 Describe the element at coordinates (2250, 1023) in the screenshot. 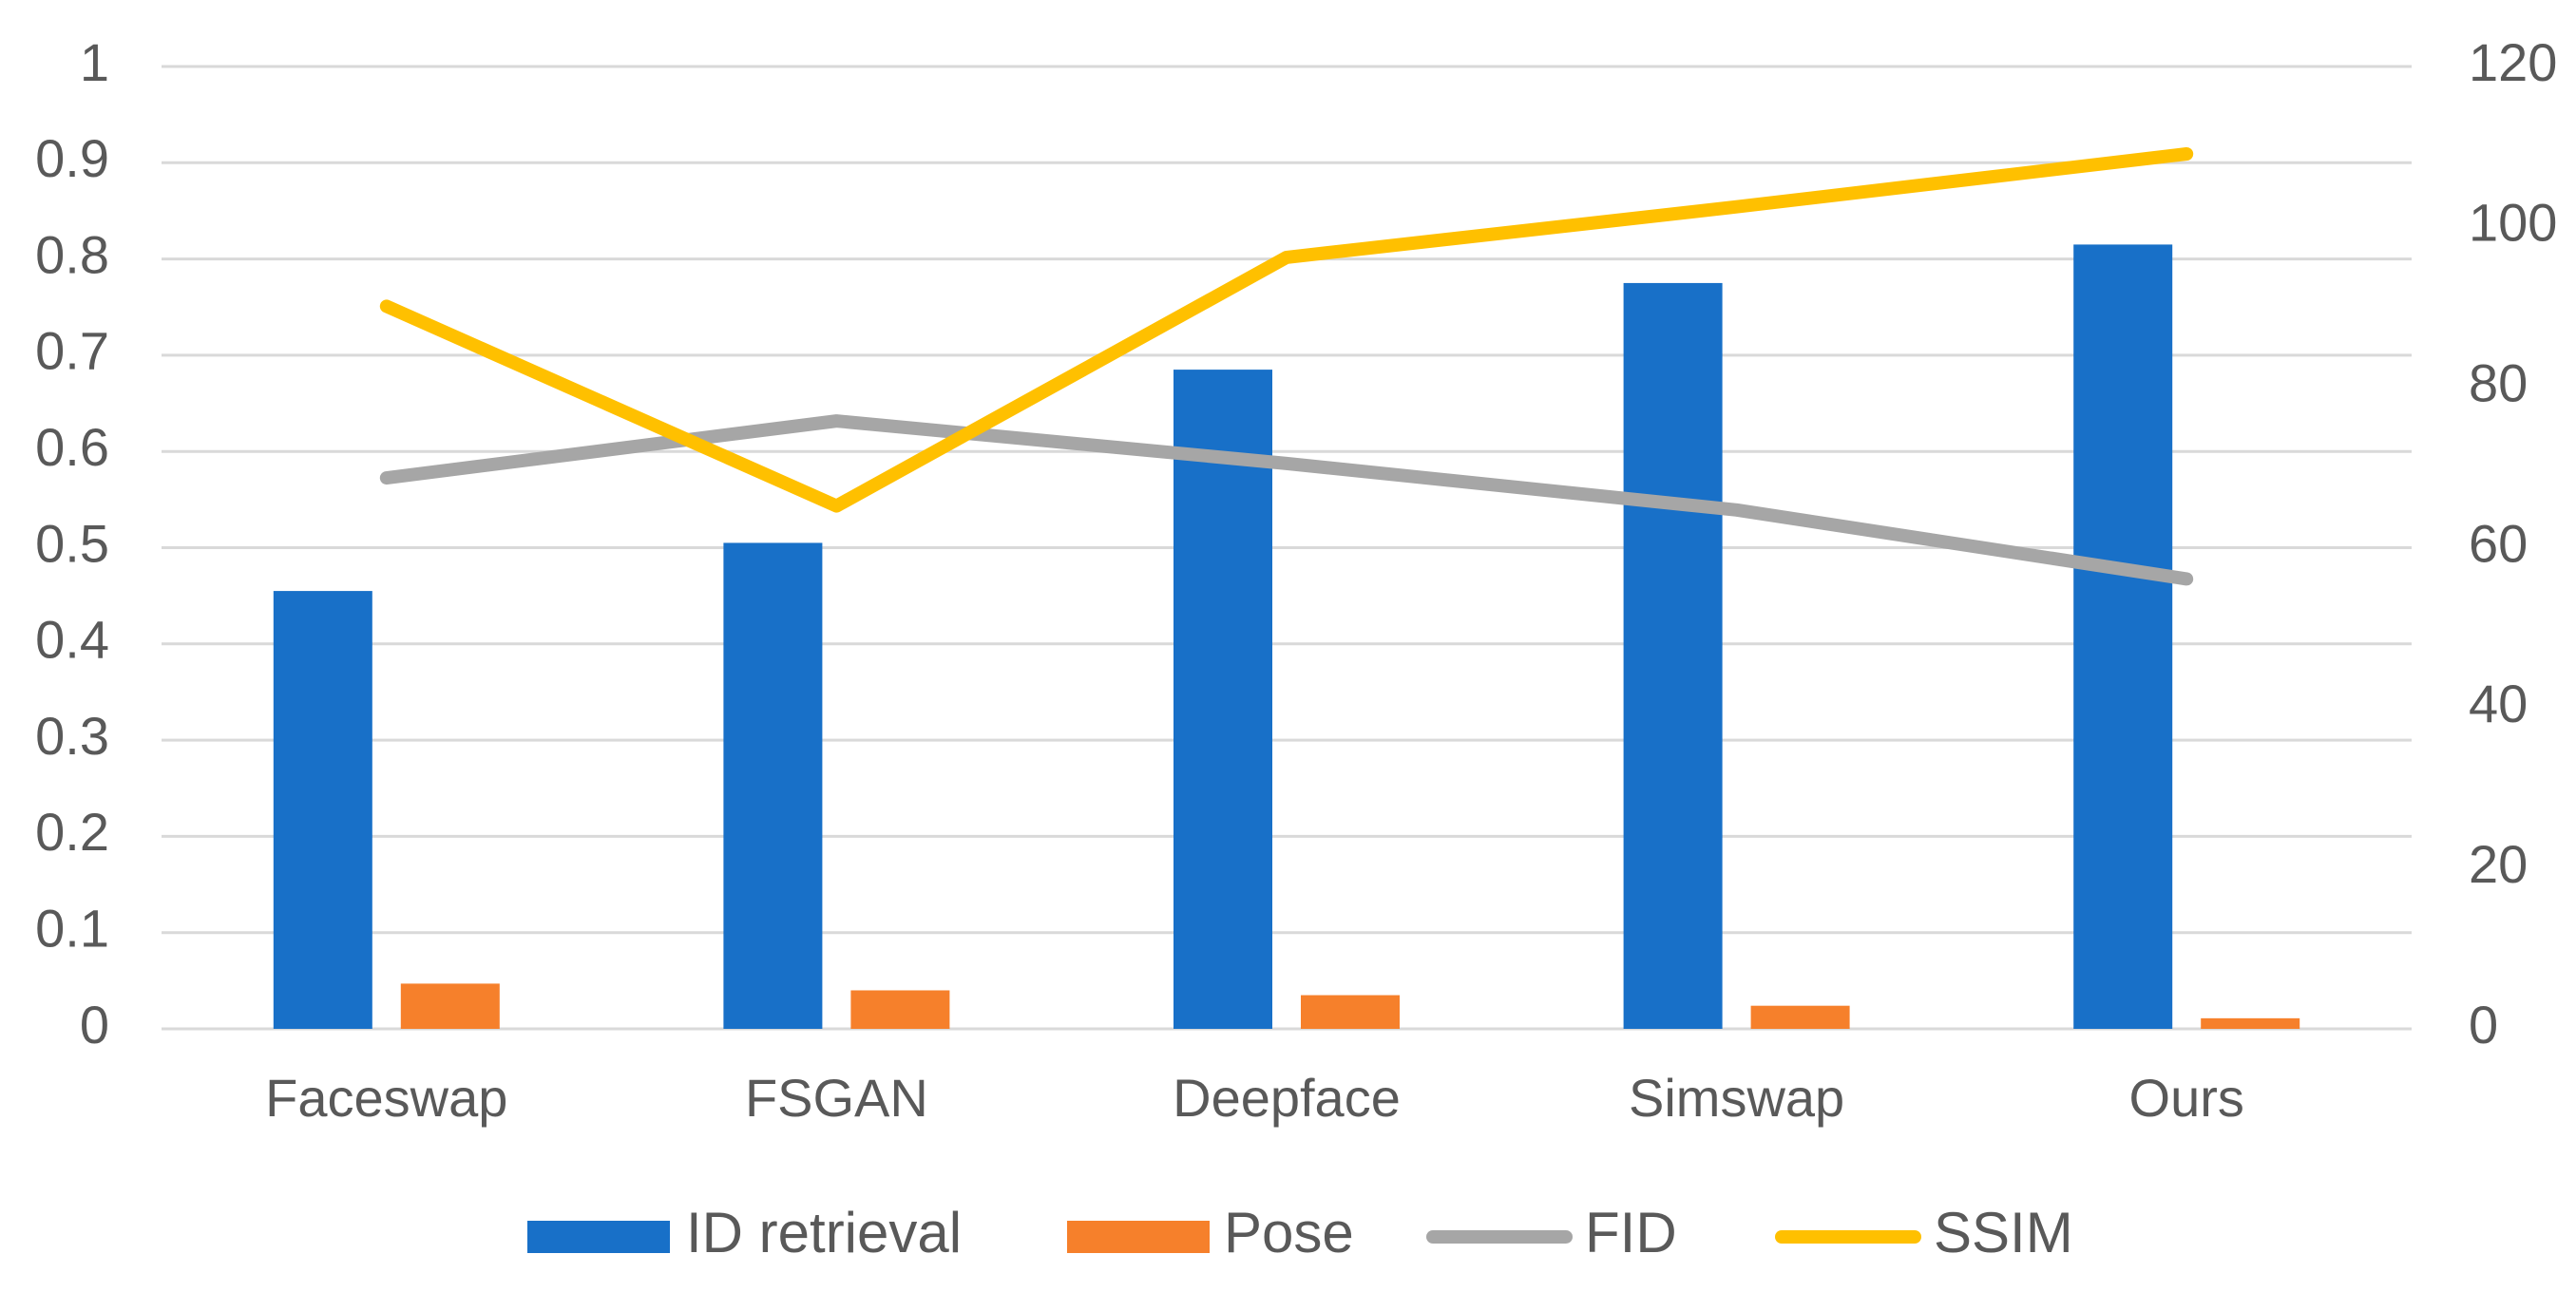

I see `bar-pose-ours` at that location.